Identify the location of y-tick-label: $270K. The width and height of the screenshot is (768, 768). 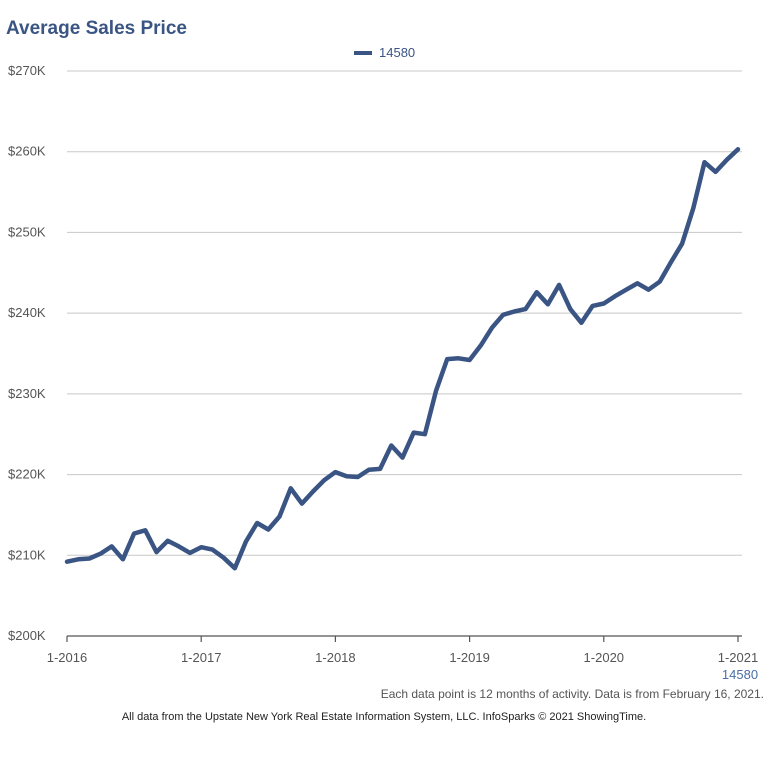
(27, 70).